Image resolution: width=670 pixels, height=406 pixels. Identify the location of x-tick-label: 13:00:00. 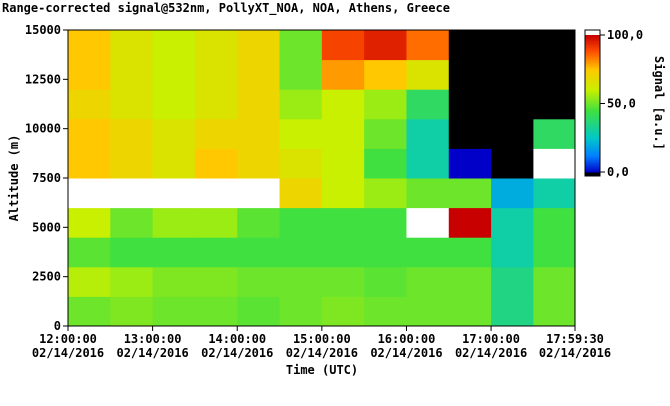
(153, 339).